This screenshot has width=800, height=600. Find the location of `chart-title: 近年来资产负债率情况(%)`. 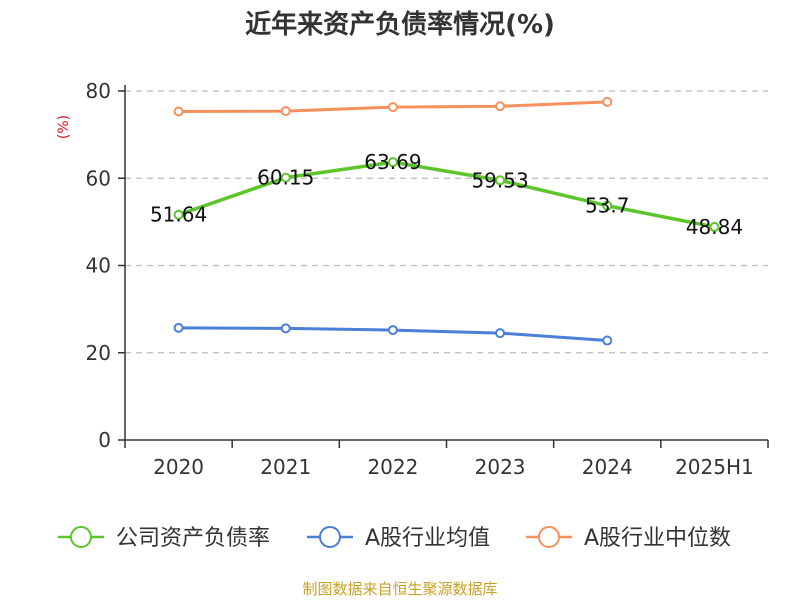

chart-title: 近年来资产负债率情况(%) is located at coordinates (400, 24).